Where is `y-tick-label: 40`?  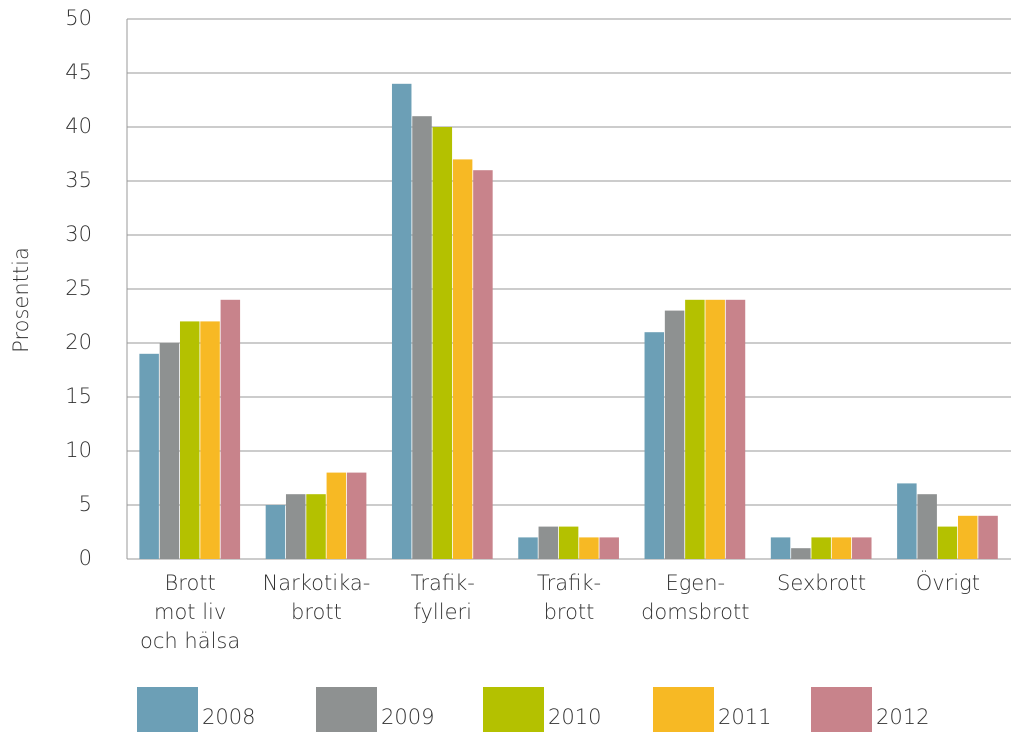 y-tick-label: 40 is located at coordinates (78, 126).